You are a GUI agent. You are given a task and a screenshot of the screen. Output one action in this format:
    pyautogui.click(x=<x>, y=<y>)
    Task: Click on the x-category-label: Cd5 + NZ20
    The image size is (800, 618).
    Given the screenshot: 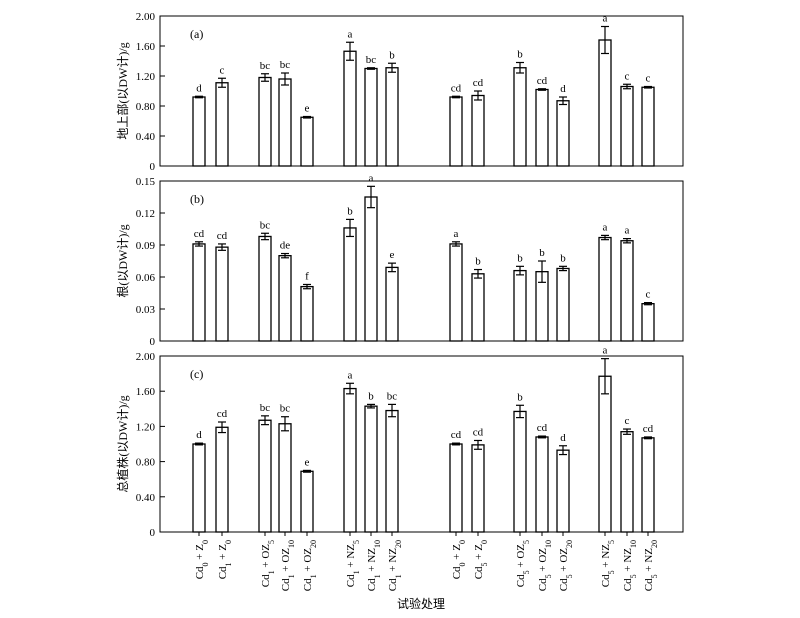 What is the action you would take?
    pyautogui.click(x=651, y=565)
    